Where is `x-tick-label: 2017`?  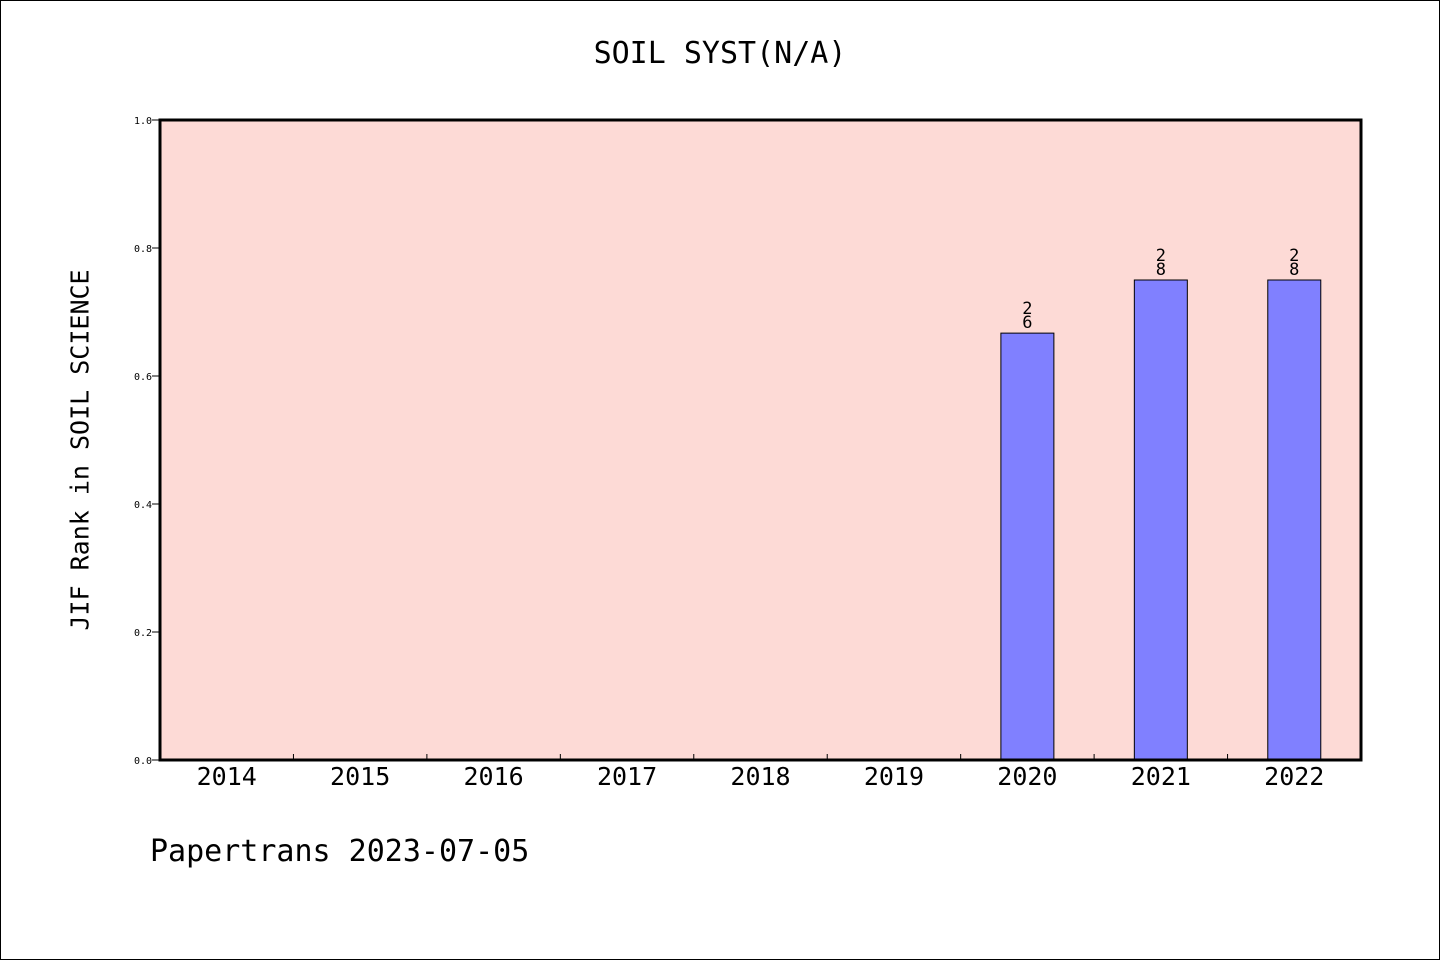 x-tick-label: 2017 is located at coordinates (627, 776).